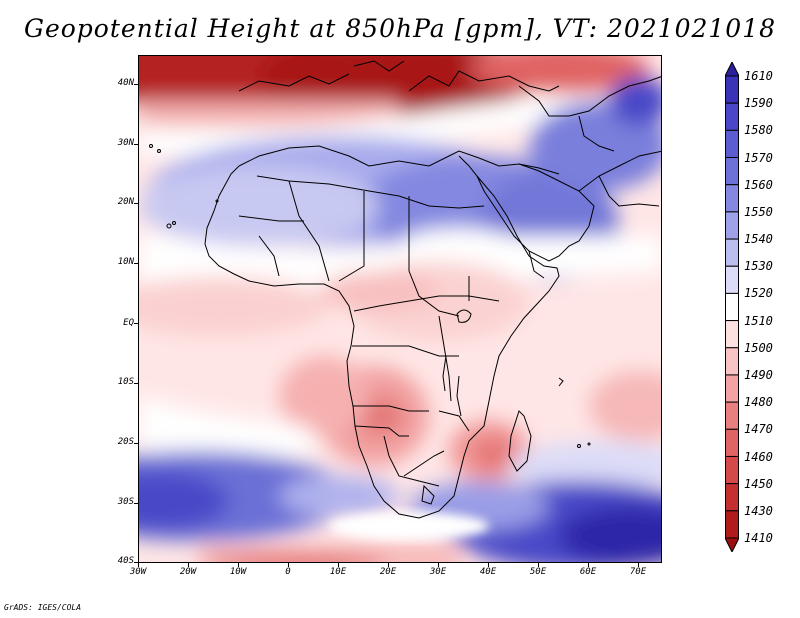  What do you see at coordinates (732, 69) in the screenshot?
I see `colorbar-arrow-top` at bounding box center [732, 69].